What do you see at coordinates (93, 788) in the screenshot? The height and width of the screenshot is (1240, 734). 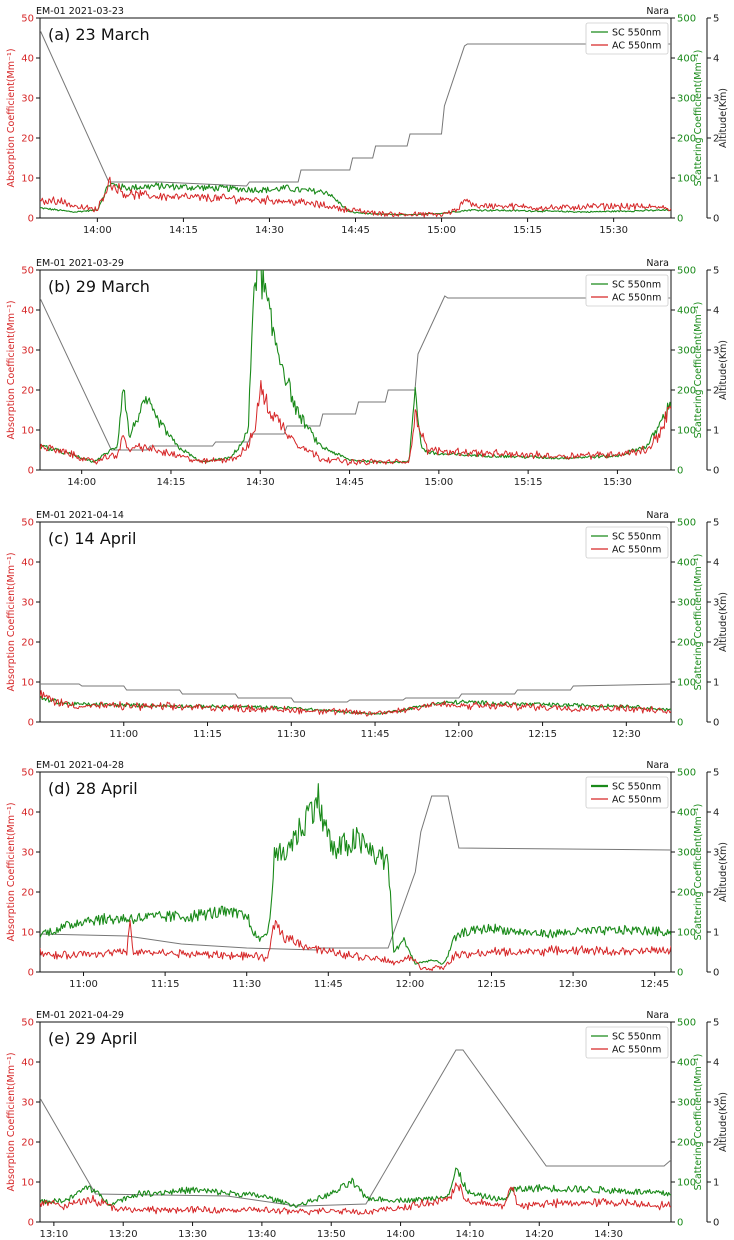 I see `panel-title: (d) 28 April` at bounding box center [93, 788].